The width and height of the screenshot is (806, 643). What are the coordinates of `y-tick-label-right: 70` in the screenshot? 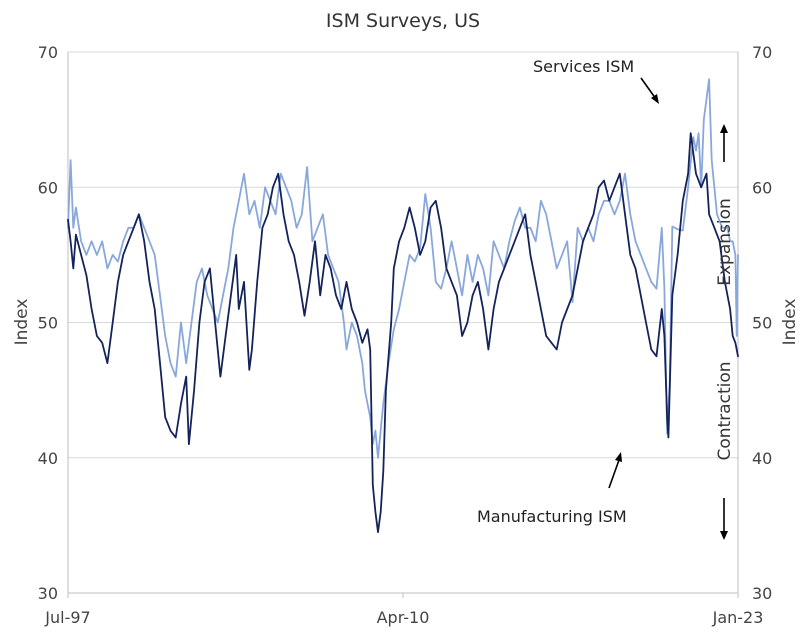 It's located at (762, 52).